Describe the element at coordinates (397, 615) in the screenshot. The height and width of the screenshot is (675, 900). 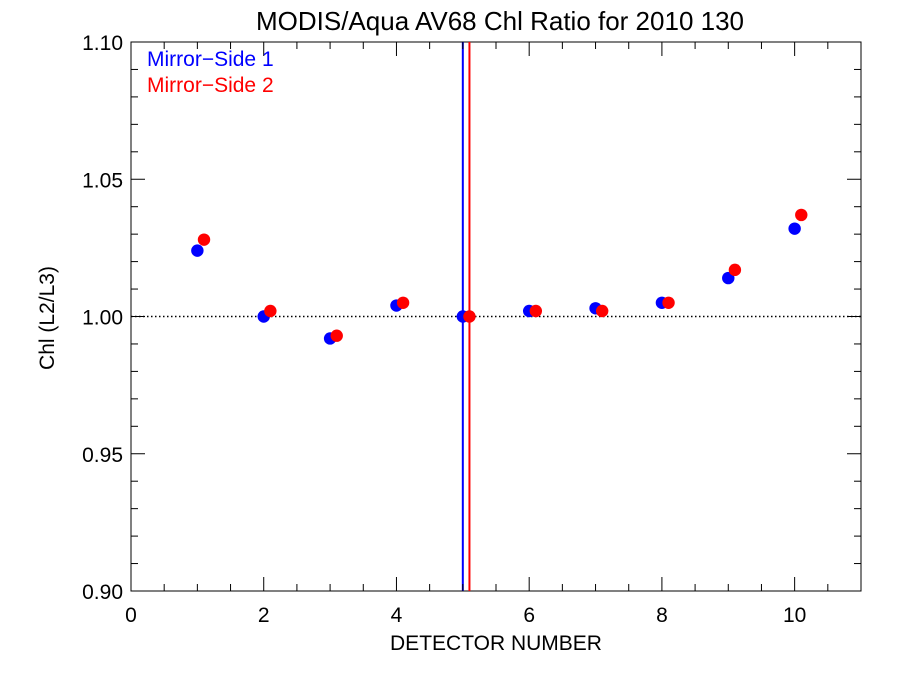
I see `x-tick-label: 4` at that location.